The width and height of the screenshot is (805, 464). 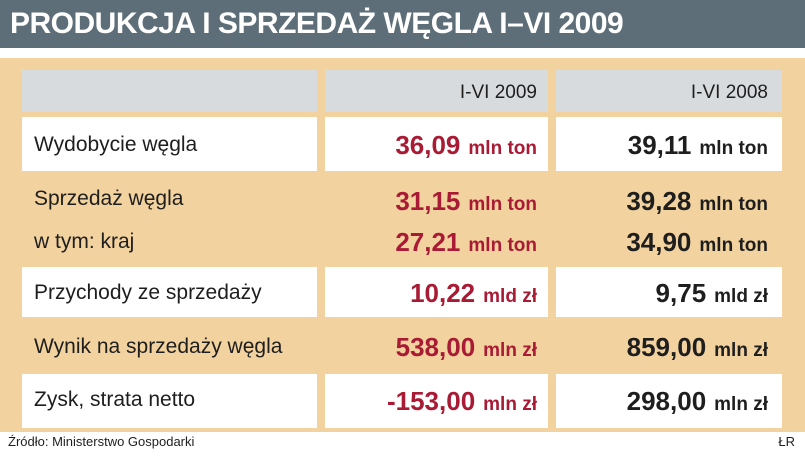 What do you see at coordinates (461, 401) in the screenshot?
I see `value-zysk-2009: -153,00 mln zł` at bounding box center [461, 401].